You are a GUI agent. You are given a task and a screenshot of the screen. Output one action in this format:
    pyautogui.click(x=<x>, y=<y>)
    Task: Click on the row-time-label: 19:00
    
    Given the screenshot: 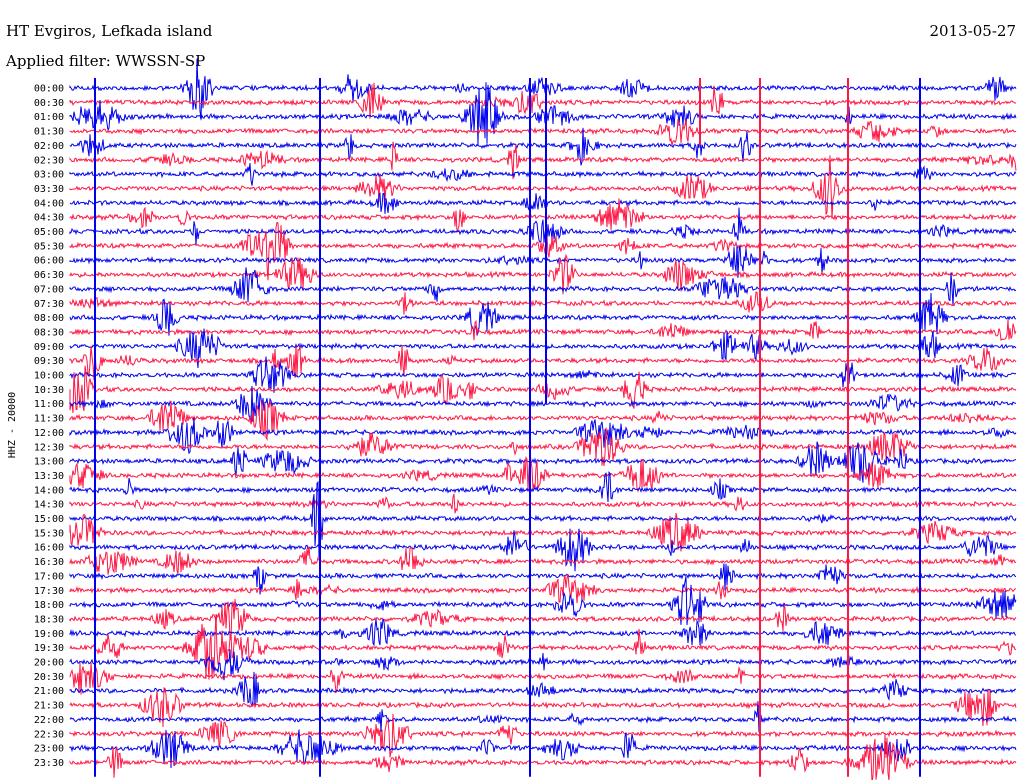 What is the action you would take?
    pyautogui.click(x=49, y=634)
    